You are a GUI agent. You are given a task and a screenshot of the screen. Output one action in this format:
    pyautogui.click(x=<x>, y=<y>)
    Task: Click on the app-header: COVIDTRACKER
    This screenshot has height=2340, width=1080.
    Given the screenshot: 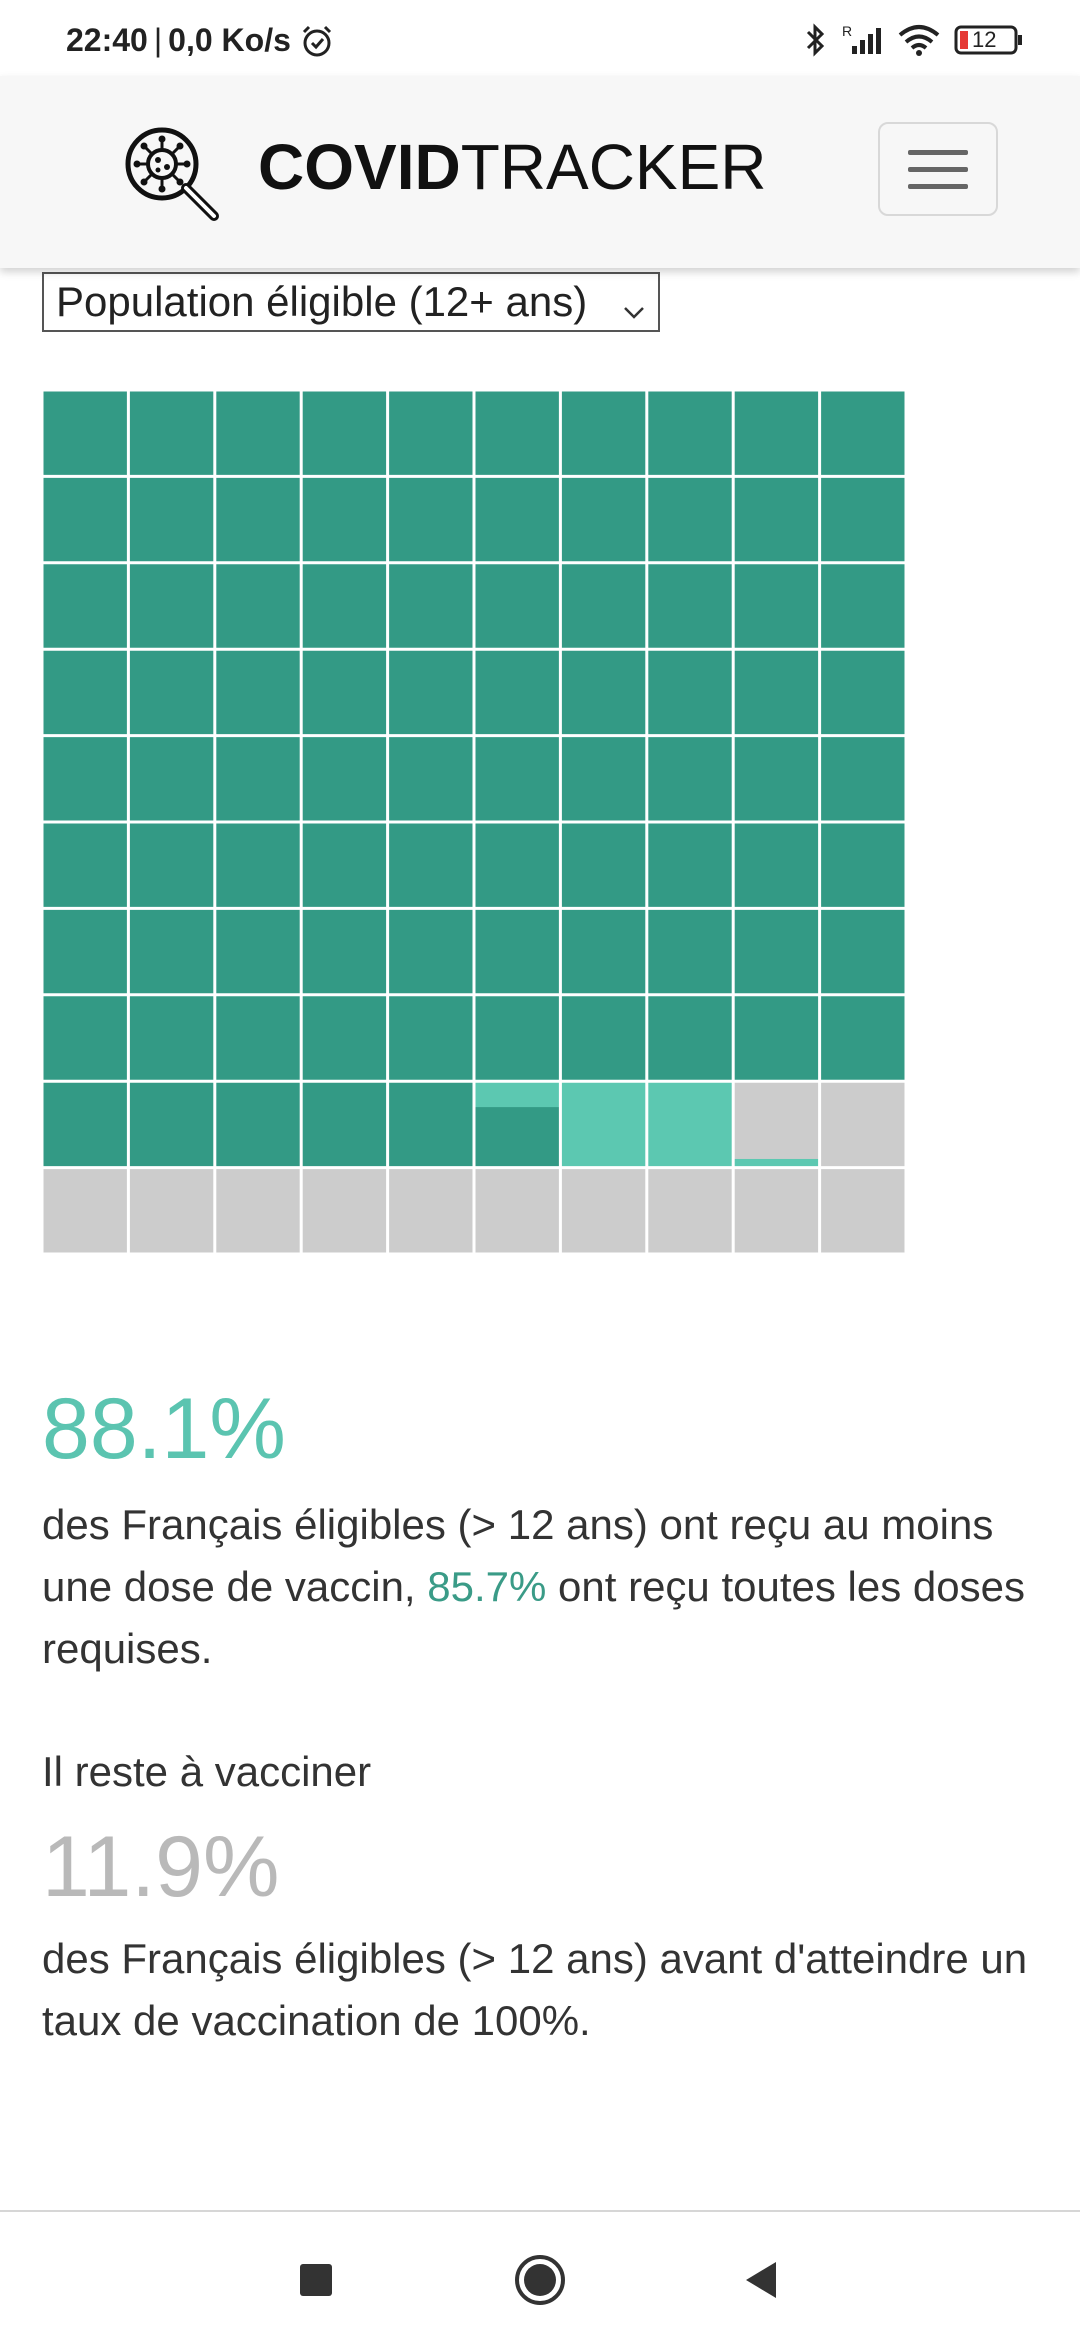 What is the action you would take?
    pyautogui.click(x=540, y=172)
    